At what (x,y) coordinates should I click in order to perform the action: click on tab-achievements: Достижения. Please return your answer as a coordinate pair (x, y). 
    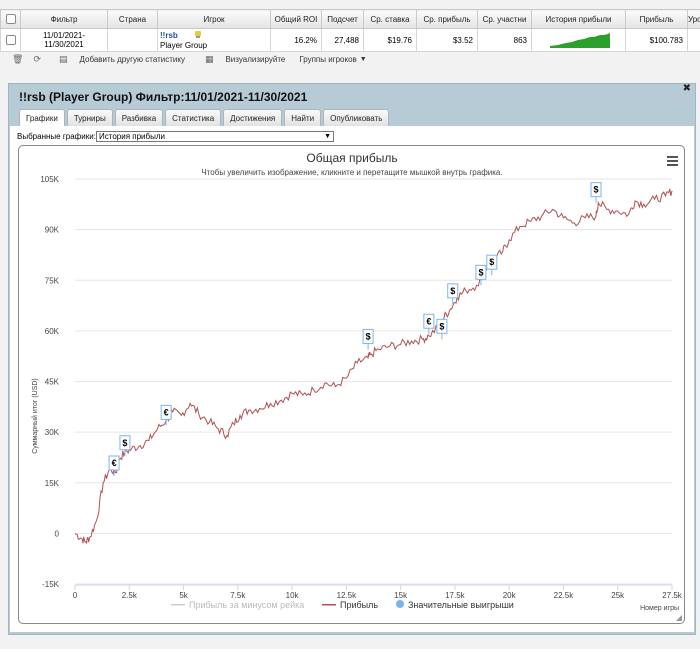
    Looking at the image, I should click on (253, 117).